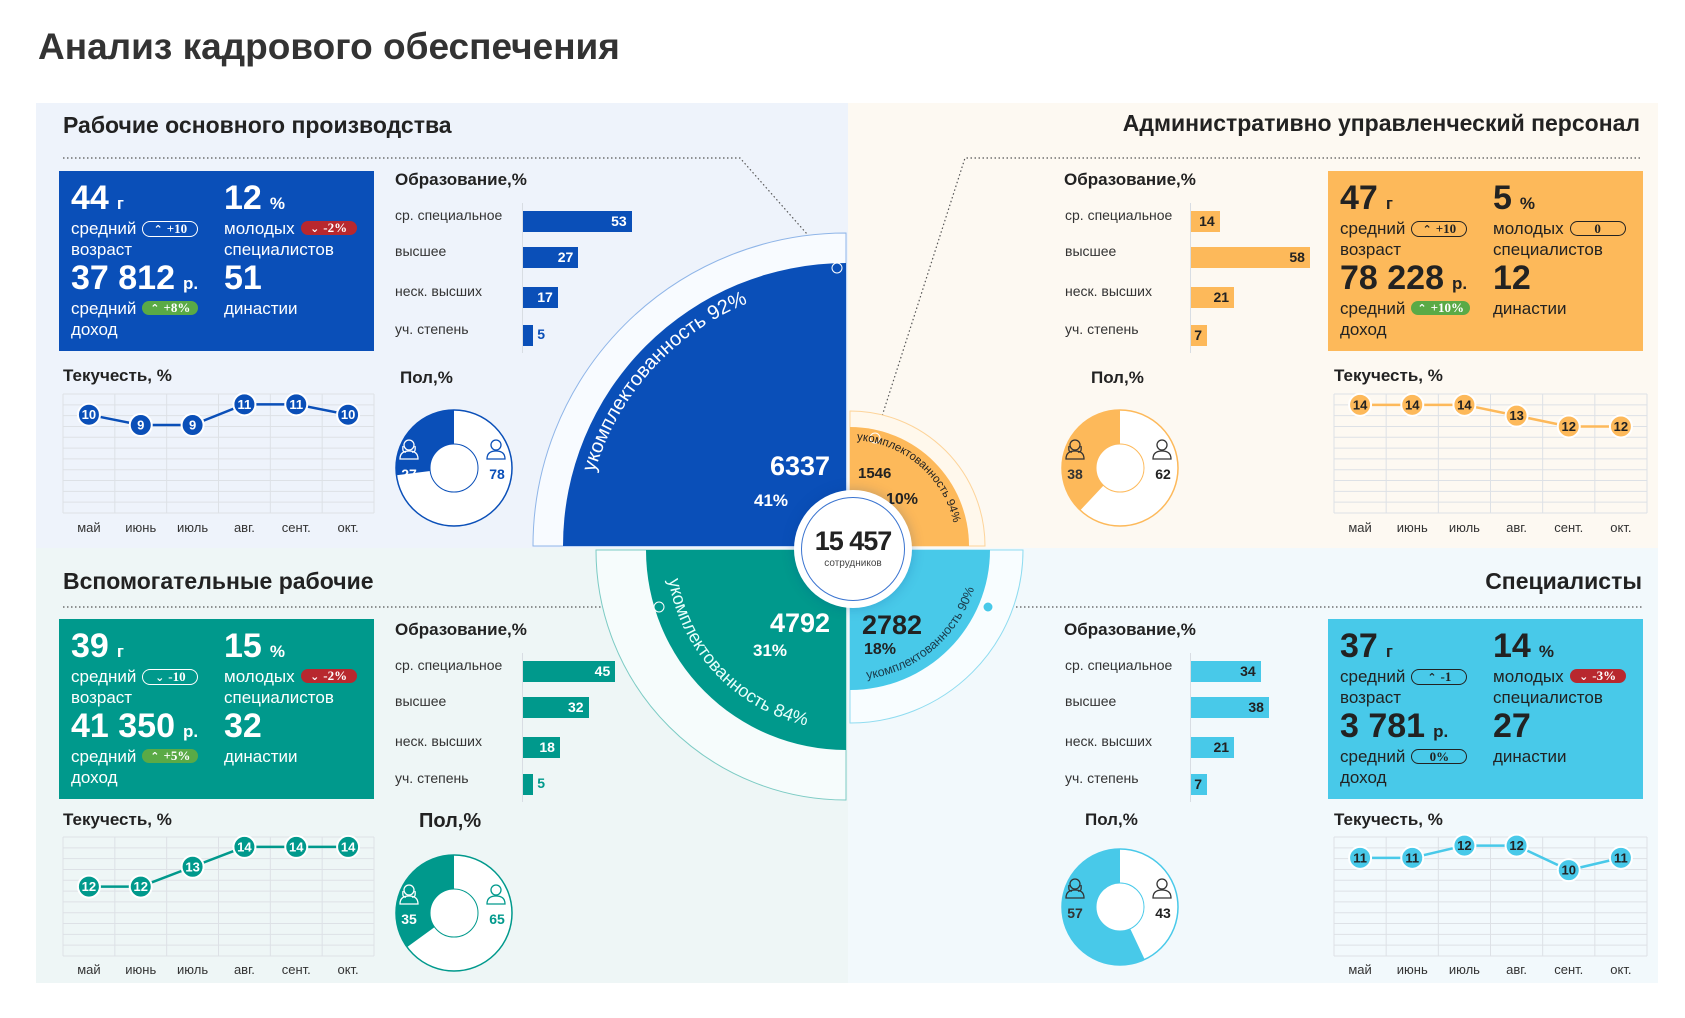 The height and width of the screenshot is (1018, 1685). I want to click on education-value: 14, so click(1207, 221).